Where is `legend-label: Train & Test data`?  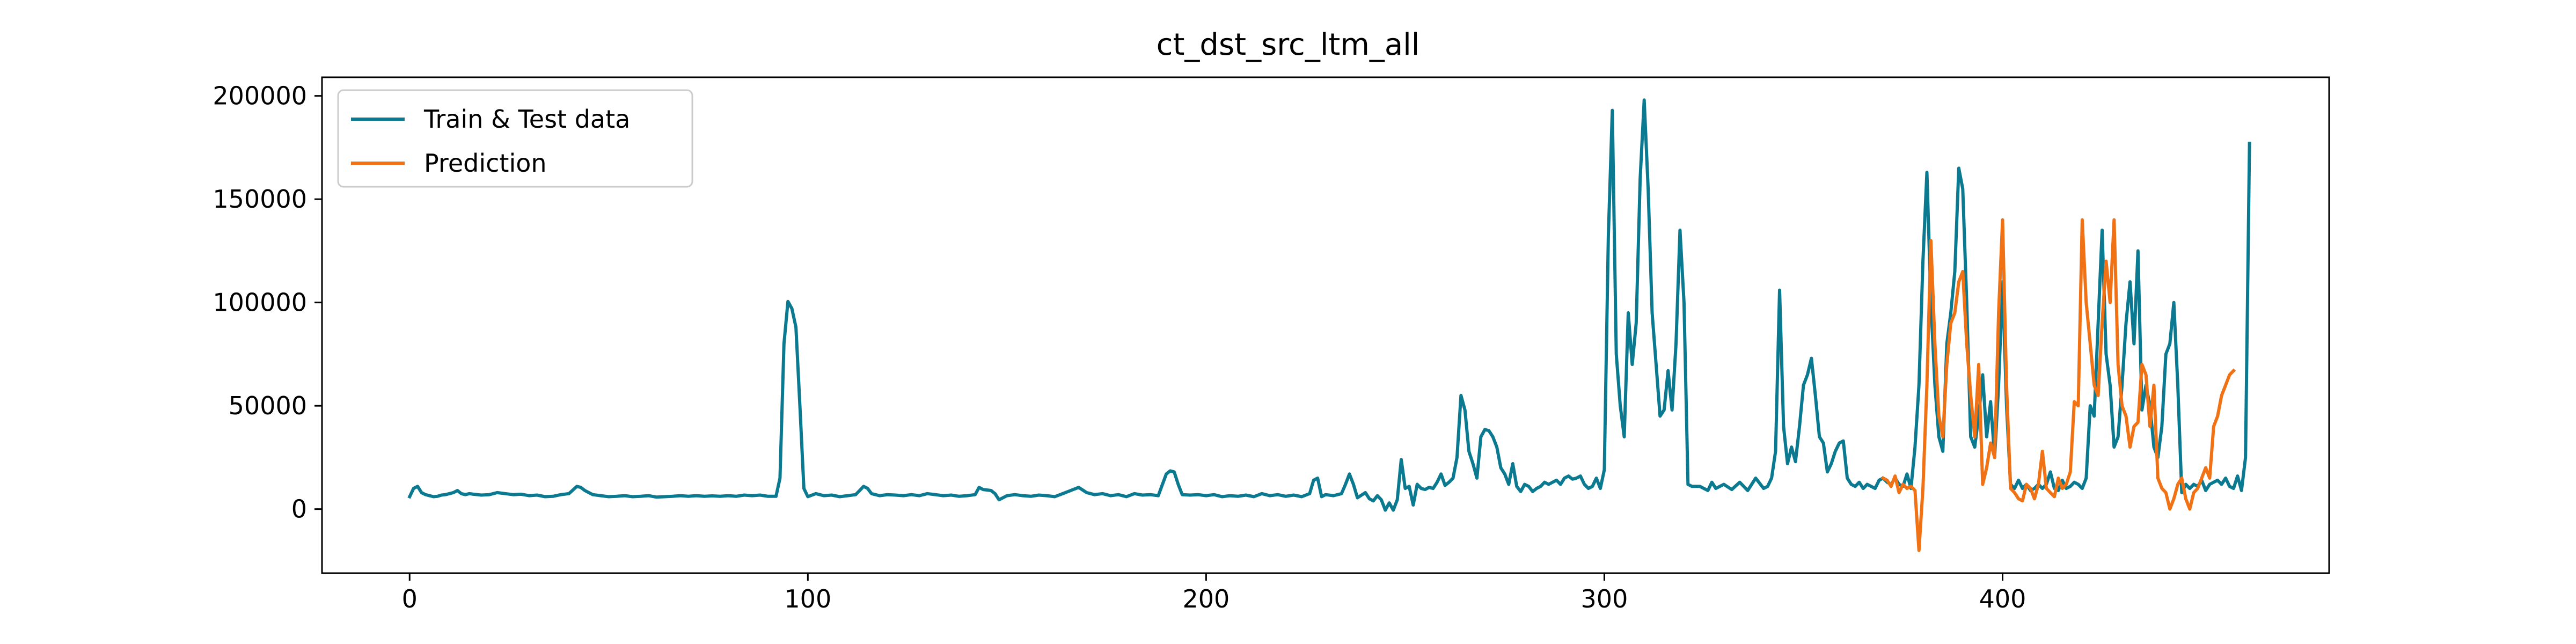 legend-label: Train & Test data is located at coordinates (526, 119).